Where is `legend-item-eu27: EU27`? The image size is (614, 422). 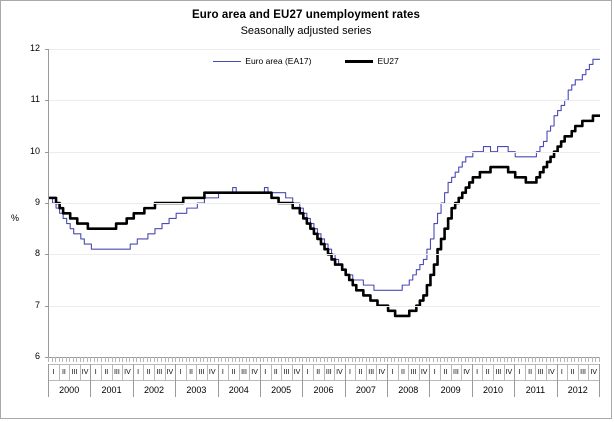
legend-item-eu27: EU27 is located at coordinates (372, 61).